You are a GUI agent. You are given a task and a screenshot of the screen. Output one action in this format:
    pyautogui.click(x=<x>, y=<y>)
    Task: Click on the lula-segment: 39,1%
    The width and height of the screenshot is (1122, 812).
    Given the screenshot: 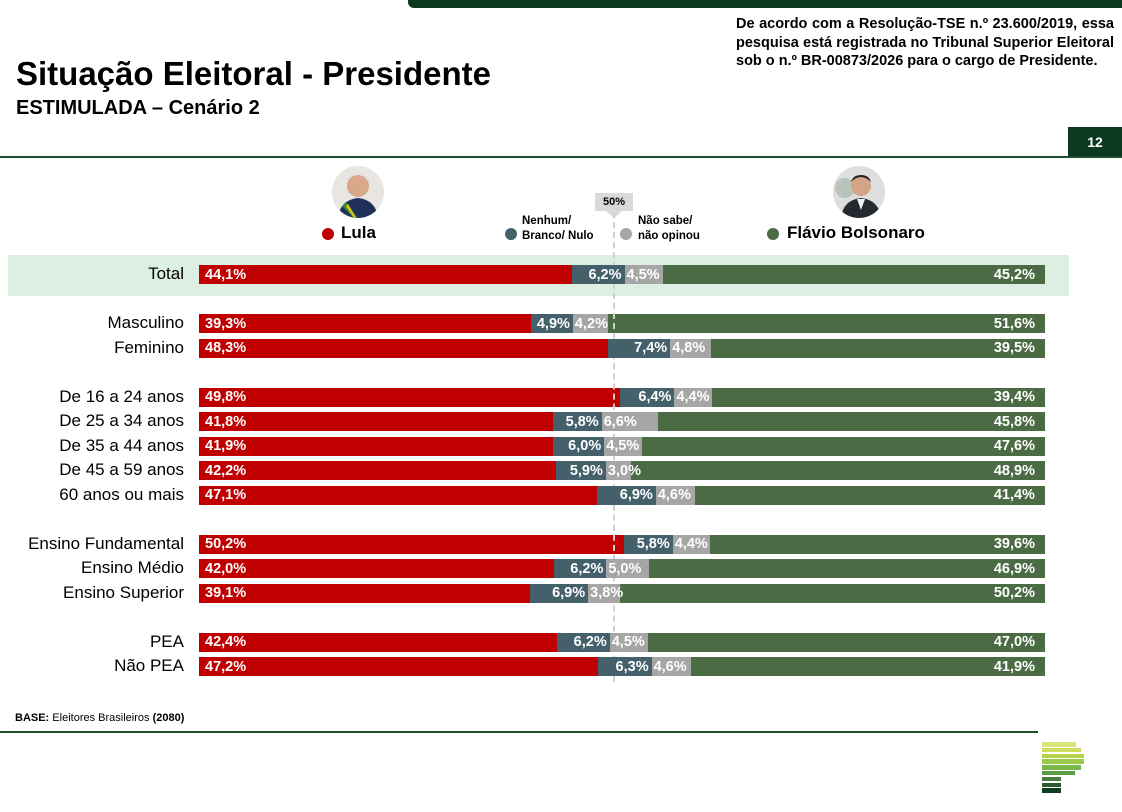 What is the action you would take?
    pyautogui.click(x=364, y=593)
    